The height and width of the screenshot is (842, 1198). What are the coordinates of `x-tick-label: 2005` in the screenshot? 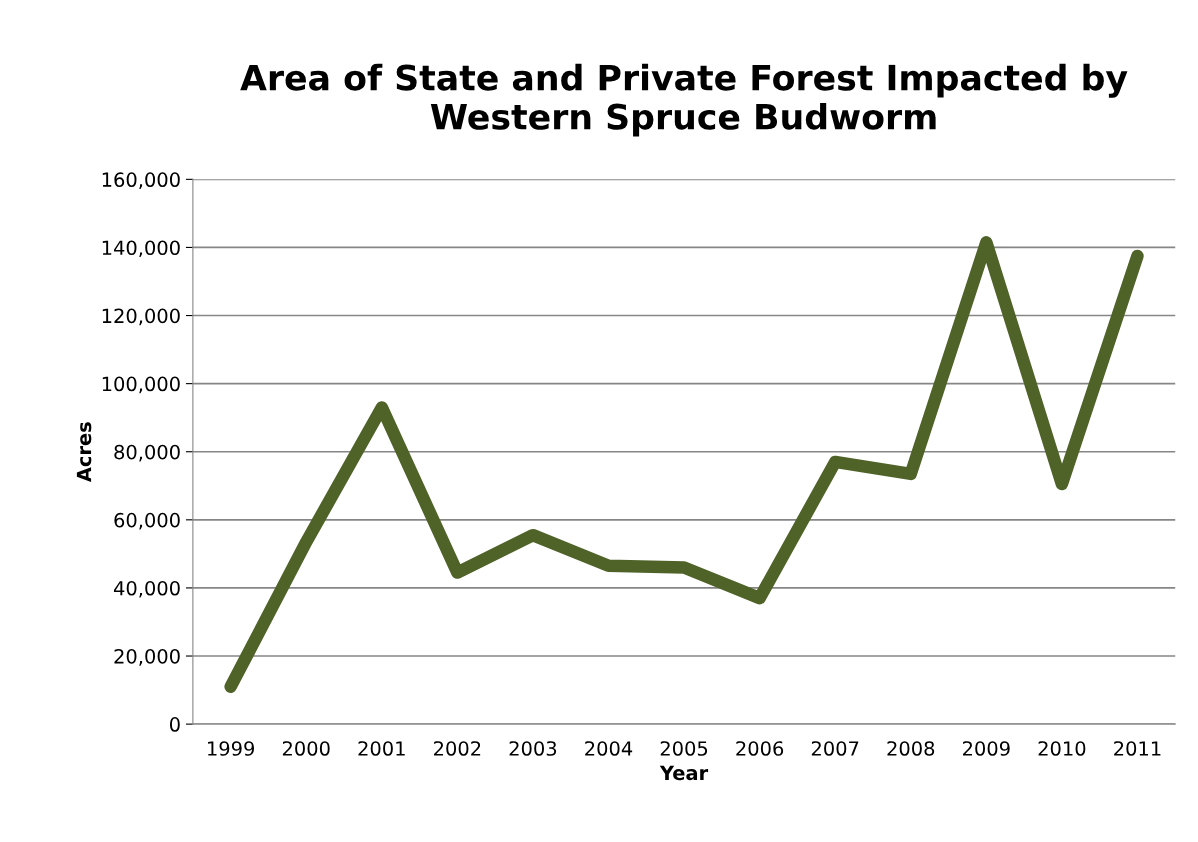 It's located at (684, 748).